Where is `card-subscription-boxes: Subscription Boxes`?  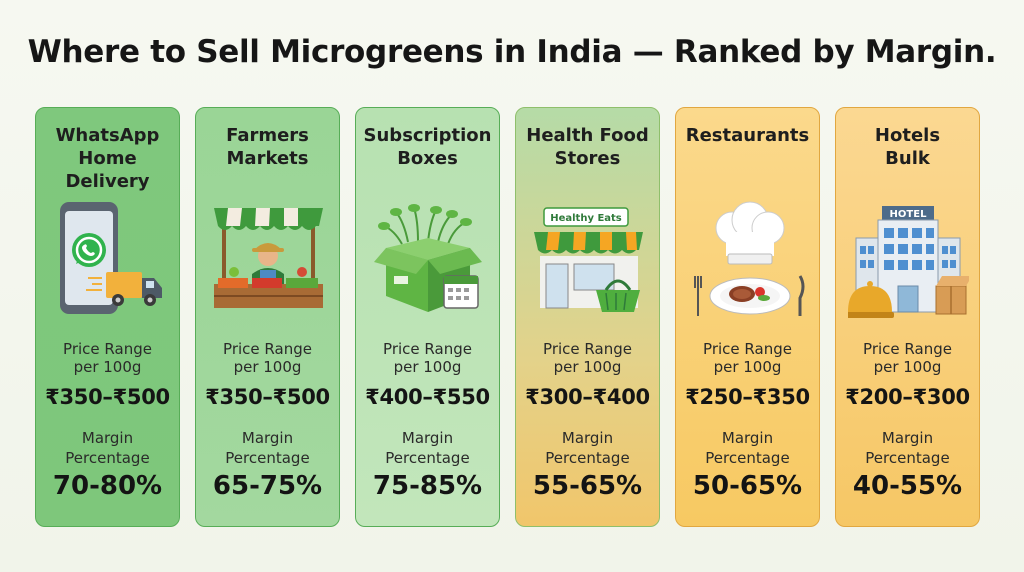
card-subscription-boxes: Subscription Boxes is located at coordinates (427, 317).